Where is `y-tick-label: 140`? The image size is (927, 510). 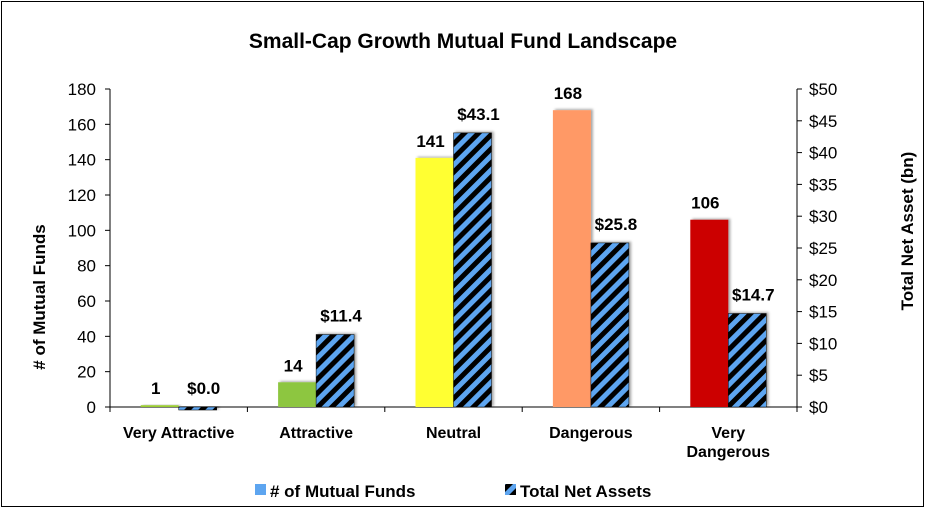
y-tick-label: 140 is located at coordinates (82, 160).